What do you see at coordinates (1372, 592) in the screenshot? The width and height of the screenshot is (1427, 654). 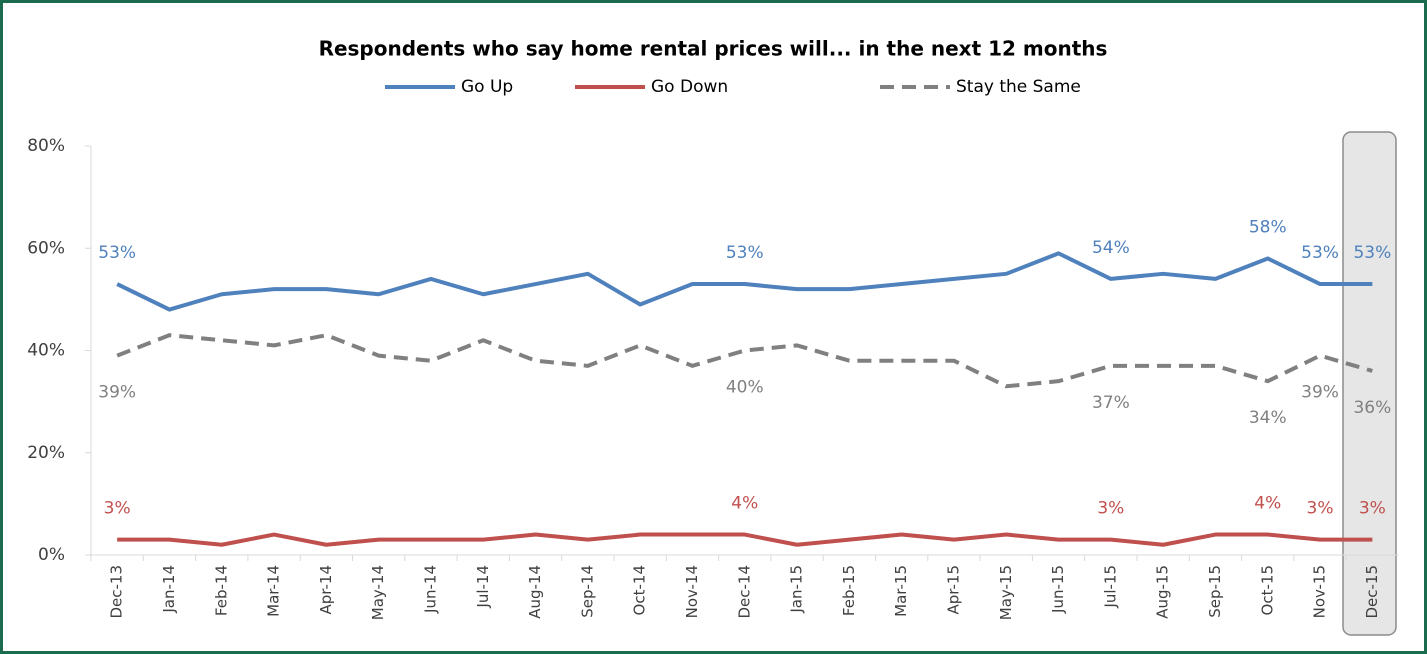 I see `x-tick-label: Dec-15` at bounding box center [1372, 592].